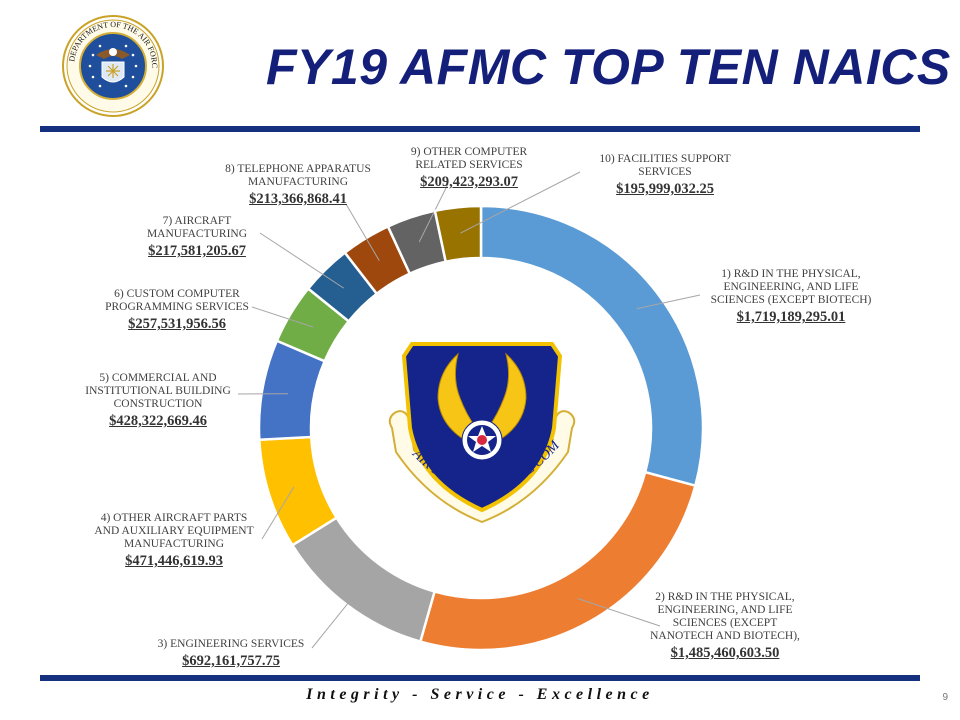  Describe the element at coordinates (791, 274) in the screenshot. I see `data-label-text: 1) R&D IN THE PHYSICAL,` at that location.